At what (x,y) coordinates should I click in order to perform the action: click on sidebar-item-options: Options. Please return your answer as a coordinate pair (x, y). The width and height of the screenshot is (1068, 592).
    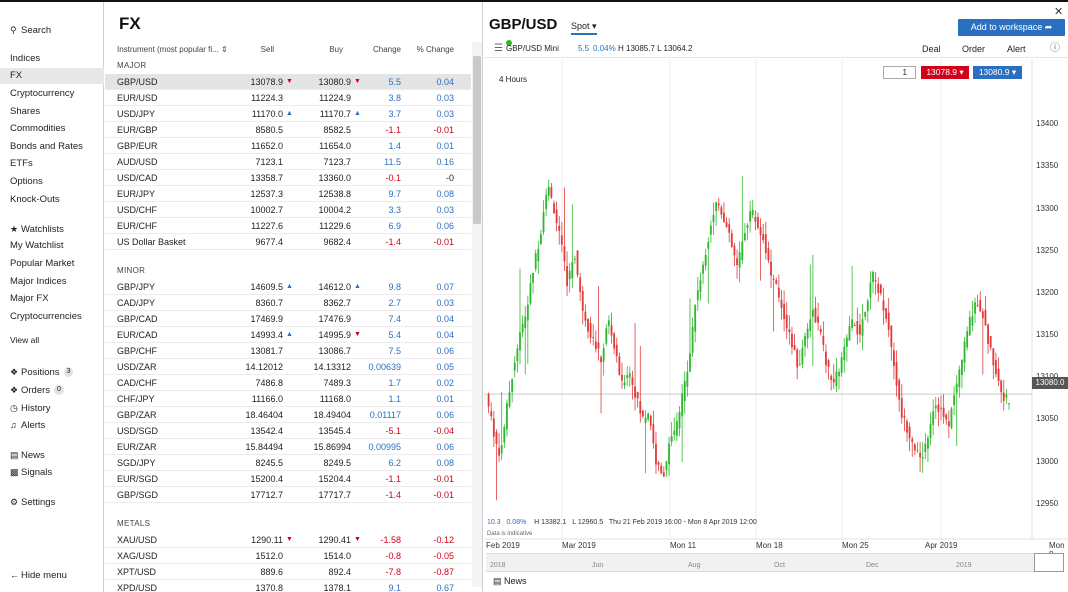
    Looking at the image, I should click on (26, 181).